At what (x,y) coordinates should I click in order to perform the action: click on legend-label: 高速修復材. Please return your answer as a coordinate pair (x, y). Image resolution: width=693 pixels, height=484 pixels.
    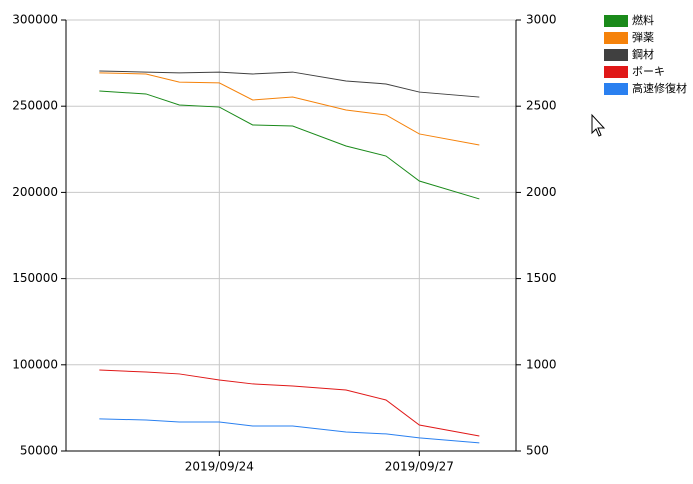
    Looking at the image, I should click on (659, 88).